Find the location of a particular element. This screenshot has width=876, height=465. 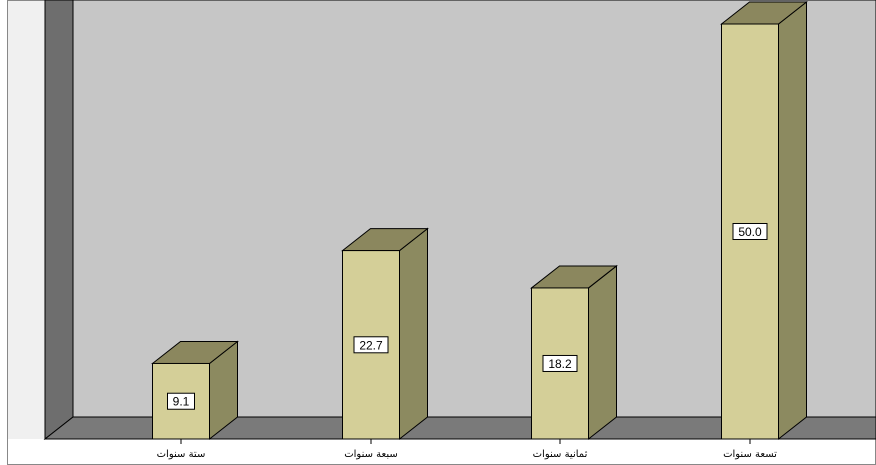

data-label: 9.1 is located at coordinates (181, 402).